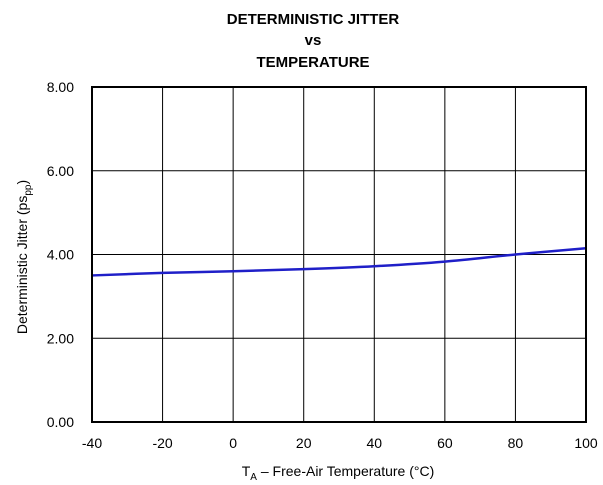 The height and width of the screenshot is (485, 603). What do you see at coordinates (313, 19) in the screenshot?
I see `chart-title-line-1: DETERMINISTIC JITTER` at bounding box center [313, 19].